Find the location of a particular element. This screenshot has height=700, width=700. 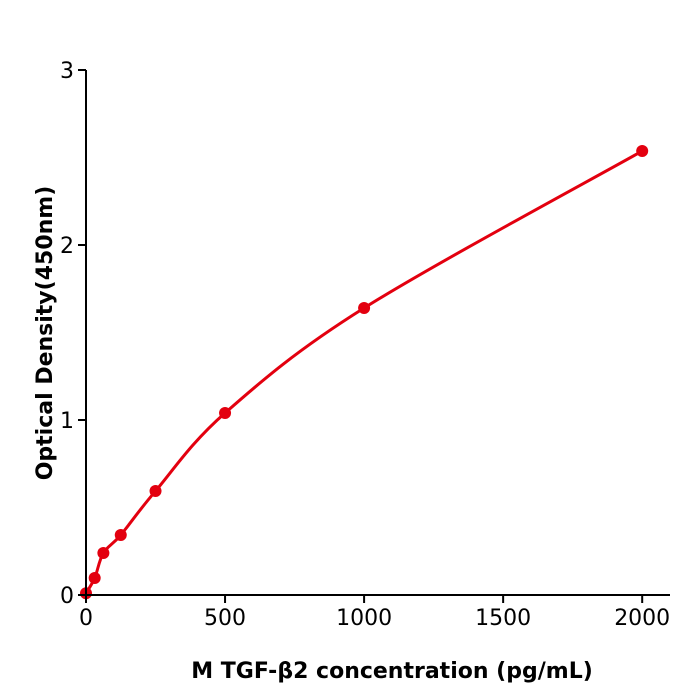

x-tick-label: 0 is located at coordinates (86, 618).